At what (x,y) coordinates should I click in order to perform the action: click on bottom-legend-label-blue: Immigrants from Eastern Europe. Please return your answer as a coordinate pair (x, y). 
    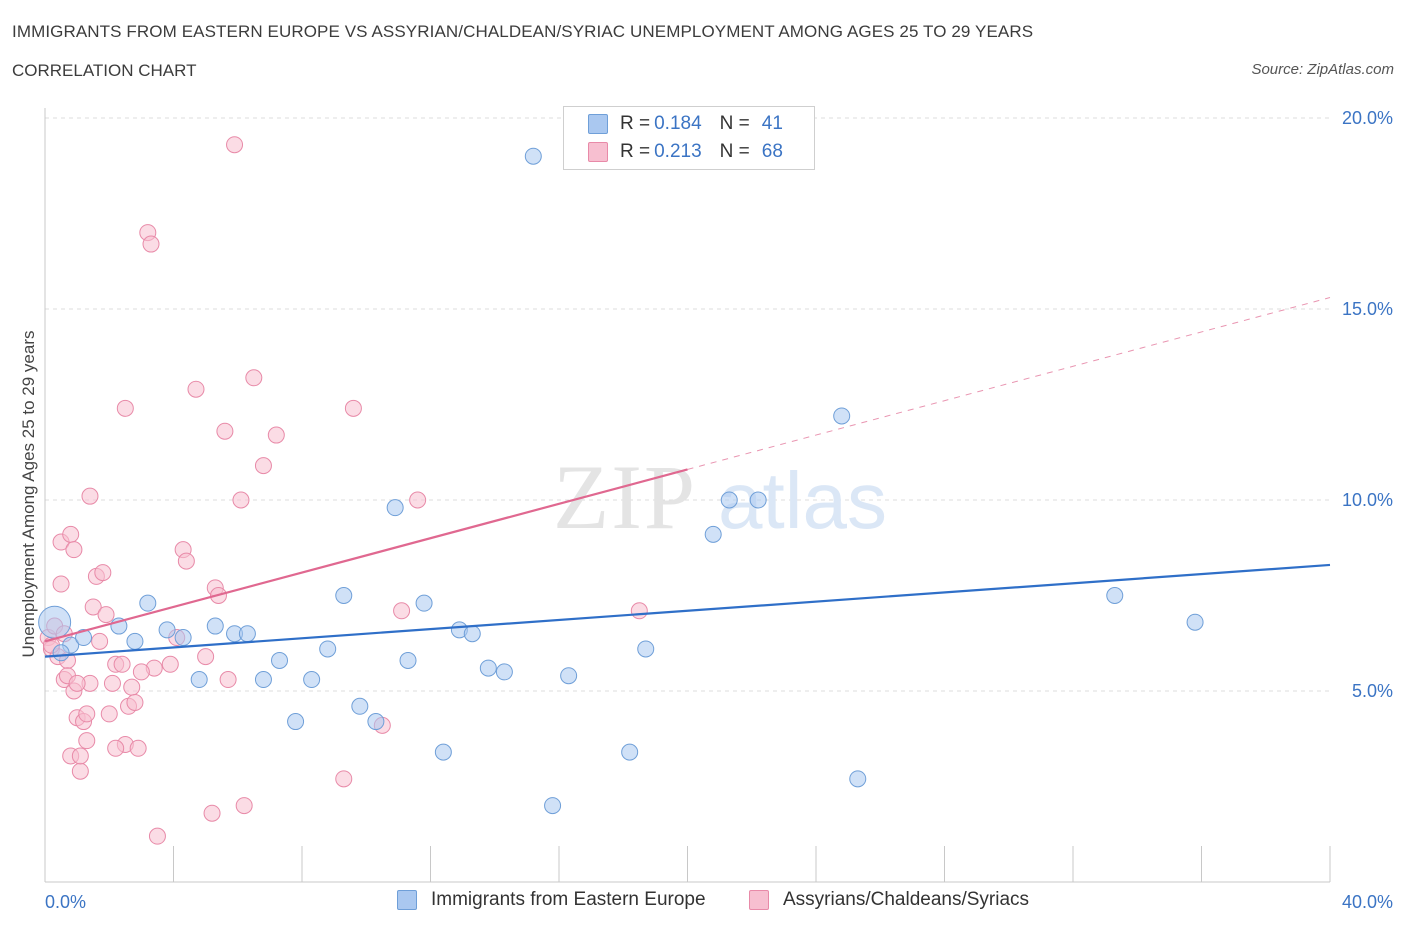
    Looking at the image, I should click on (568, 899).